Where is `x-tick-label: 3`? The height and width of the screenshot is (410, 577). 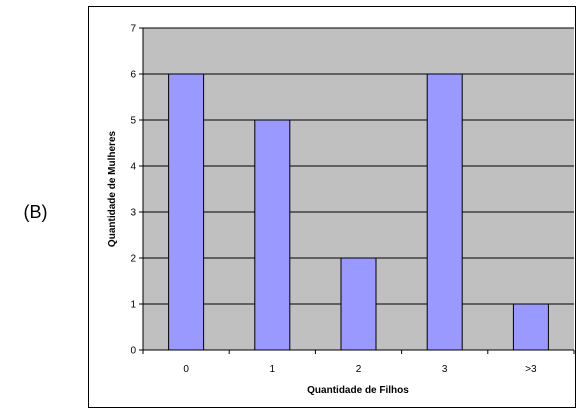
x-tick-label: 3 is located at coordinates (445, 369).